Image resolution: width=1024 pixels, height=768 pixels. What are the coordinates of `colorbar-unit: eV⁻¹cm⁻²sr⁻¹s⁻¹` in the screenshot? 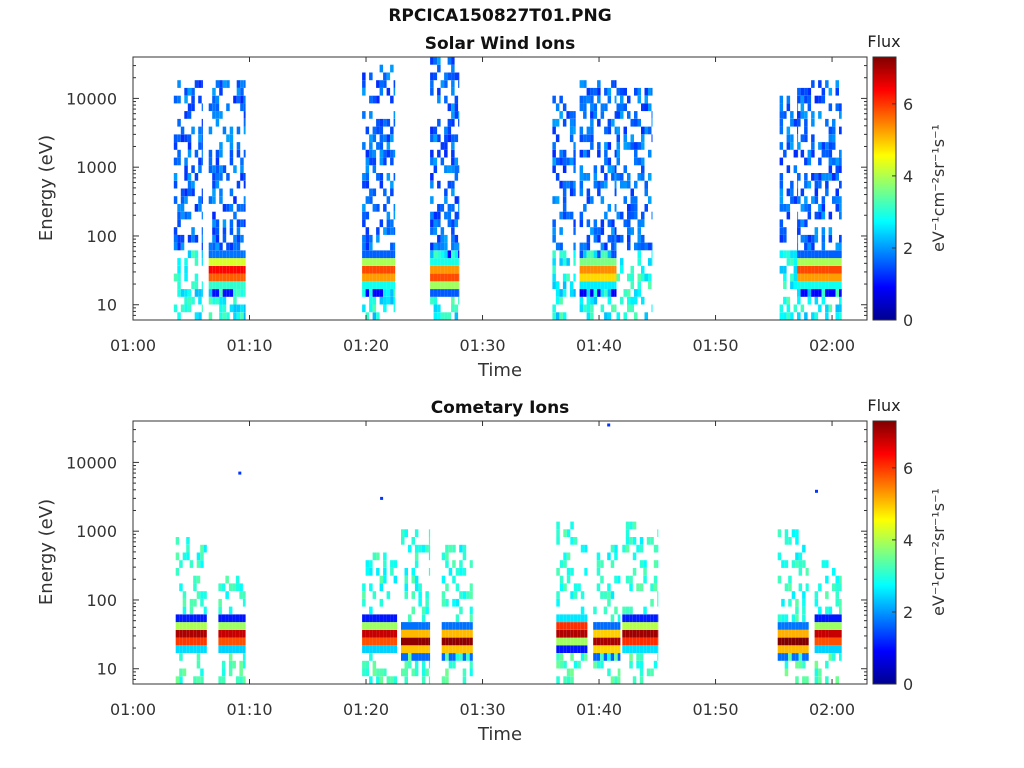 It's located at (938, 188).